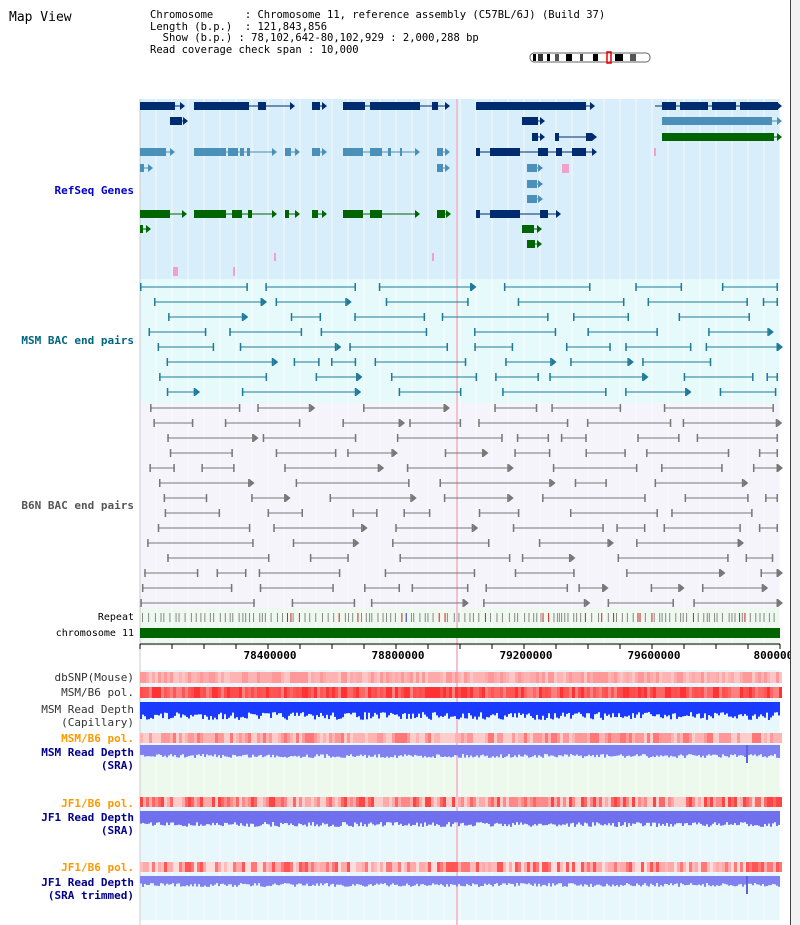 The height and width of the screenshot is (925, 800). Describe the element at coordinates (365, 38) in the screenshot. I see `show-value: 78,102,642-80,102,929 : 2,000,288 bp` at that location.